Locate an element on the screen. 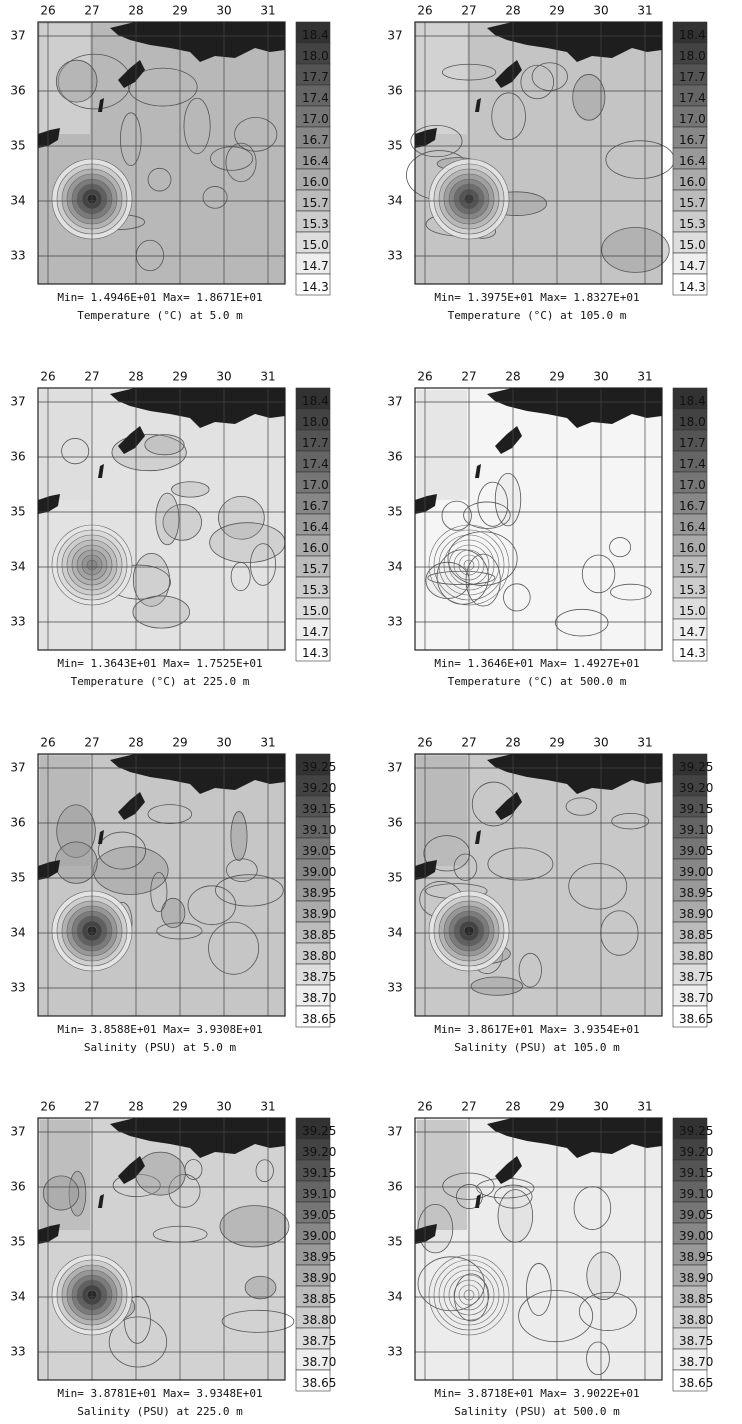 The image size is (742, 1424). latitude-label: 36 is located at coordinates (394, 1187).